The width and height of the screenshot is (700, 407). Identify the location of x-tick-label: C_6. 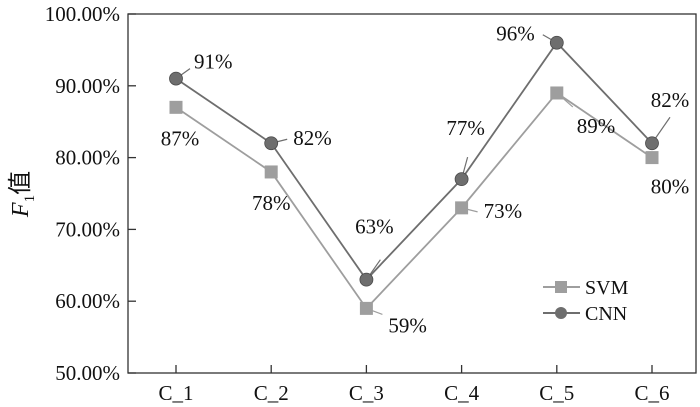
(651, 393).